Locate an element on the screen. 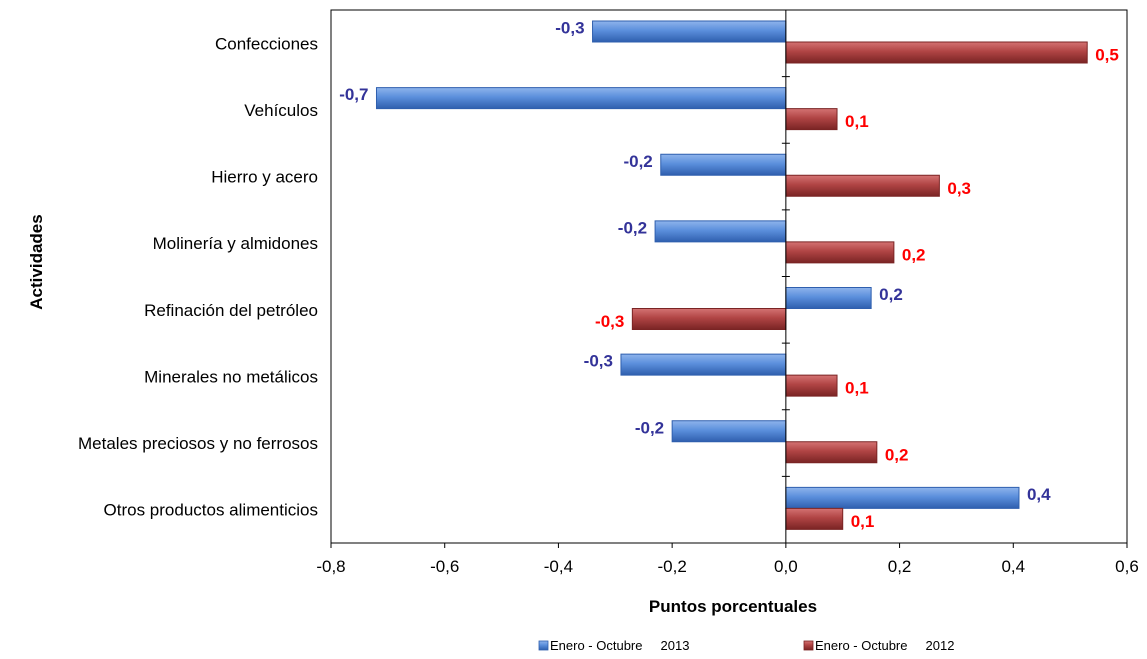  category-label-metales-preciosos-y-no-ferrosos: Metales preciosos y no ferrosos is located at coordinates (198, 443).